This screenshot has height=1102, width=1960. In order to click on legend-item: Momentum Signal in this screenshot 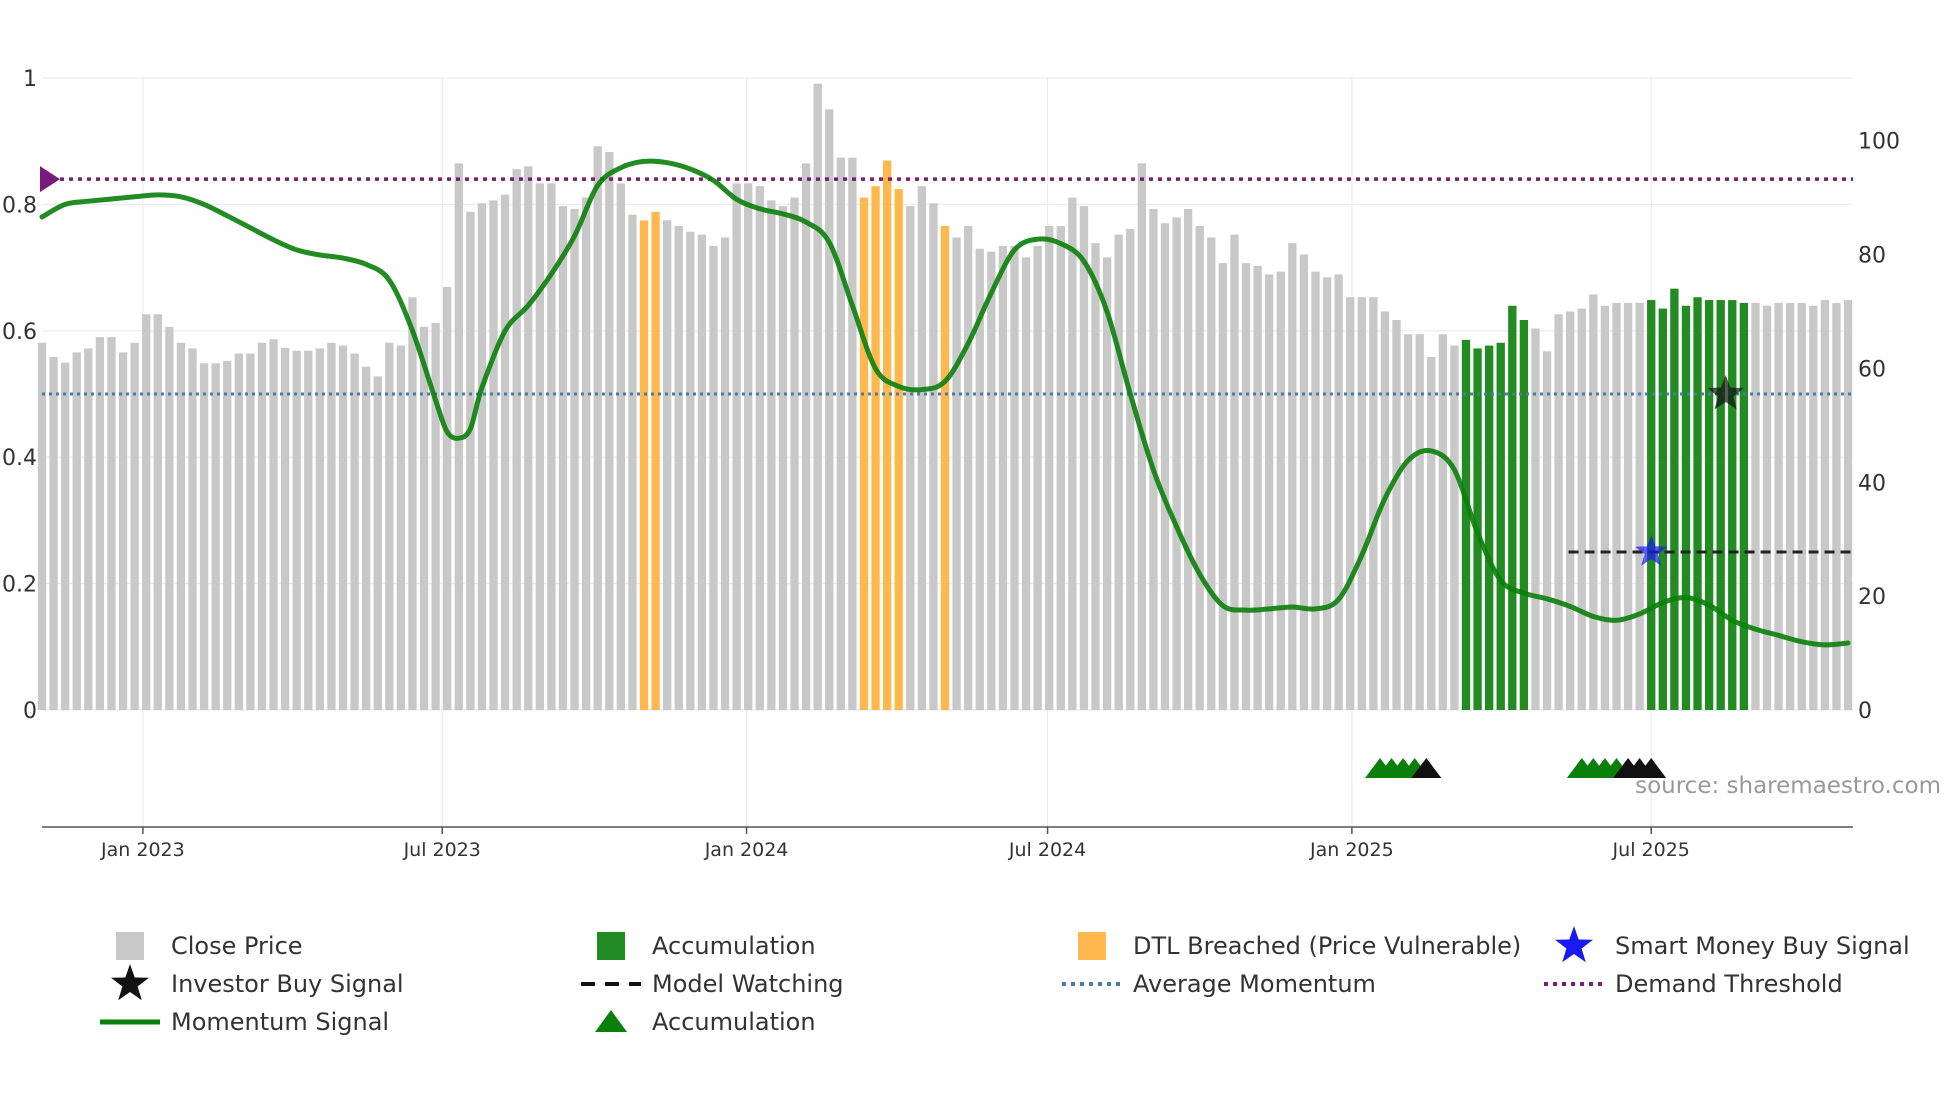, I will do `click(244, 1022)`.